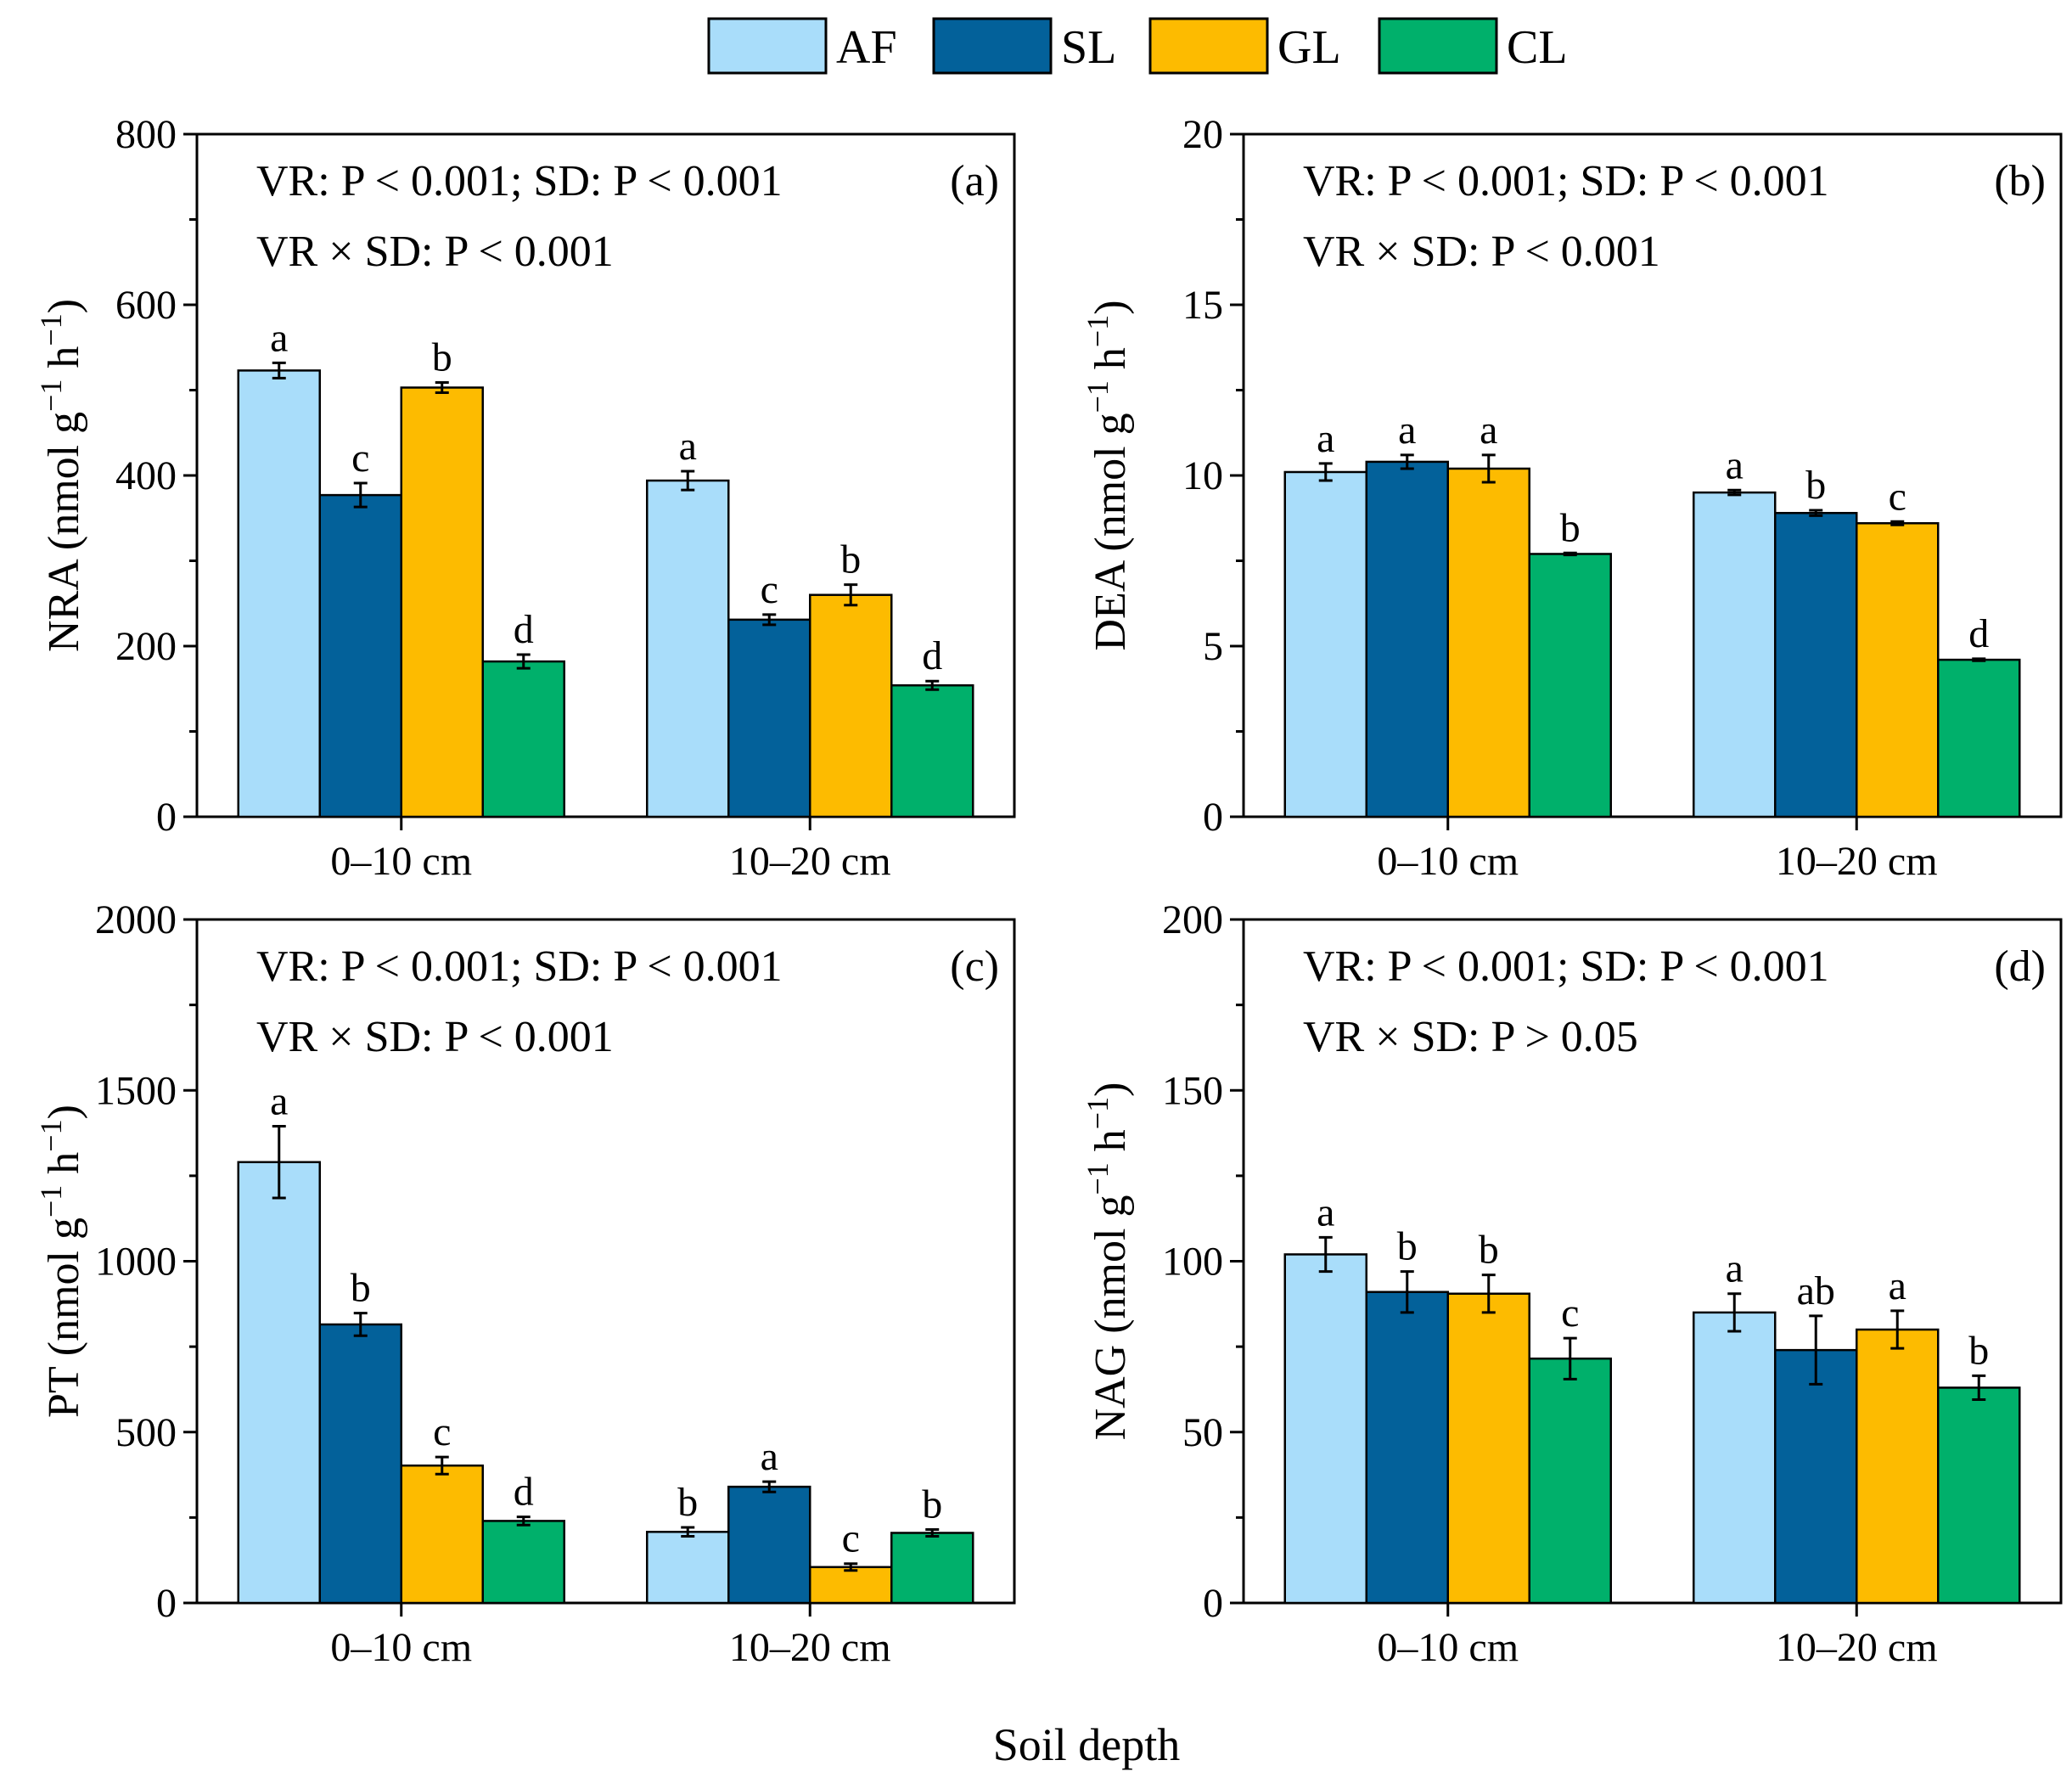  What do you see at coordinates (866, 48) in the screenshot?
I see `legend-label-af: AF` at bounding box center [866, 48].